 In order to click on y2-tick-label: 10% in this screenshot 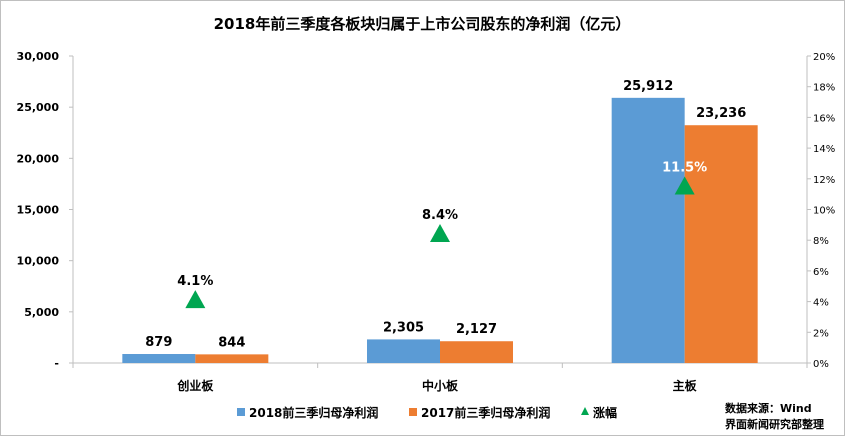, I will do `click(824, 211)`.